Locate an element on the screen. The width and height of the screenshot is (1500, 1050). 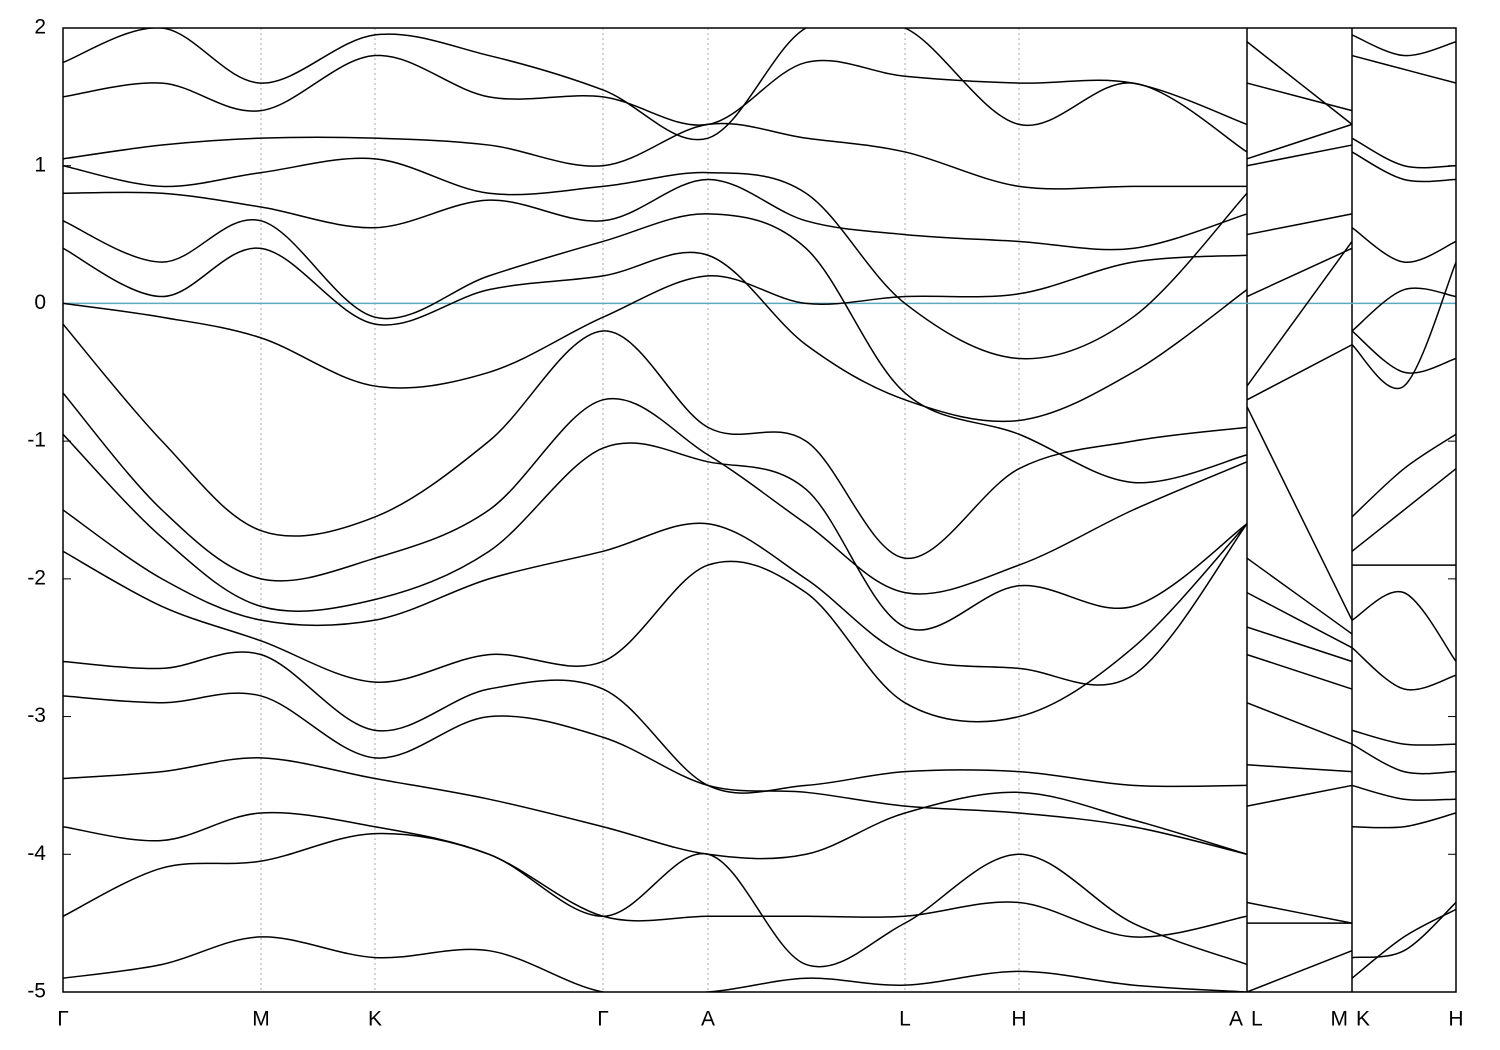
y-tick-label: -5 is located at coordinates (36, 991).